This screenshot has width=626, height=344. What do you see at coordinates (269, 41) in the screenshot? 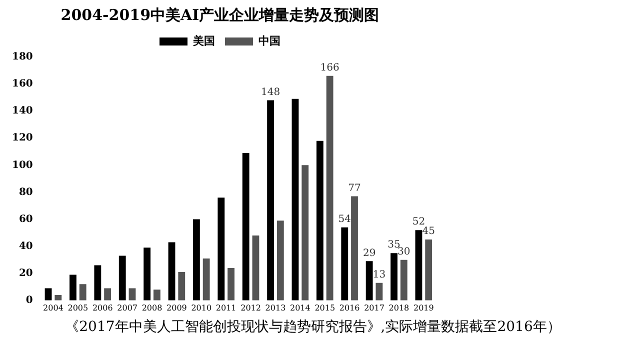
I see `legend-label: 中国` at bounding box center [269, 41].